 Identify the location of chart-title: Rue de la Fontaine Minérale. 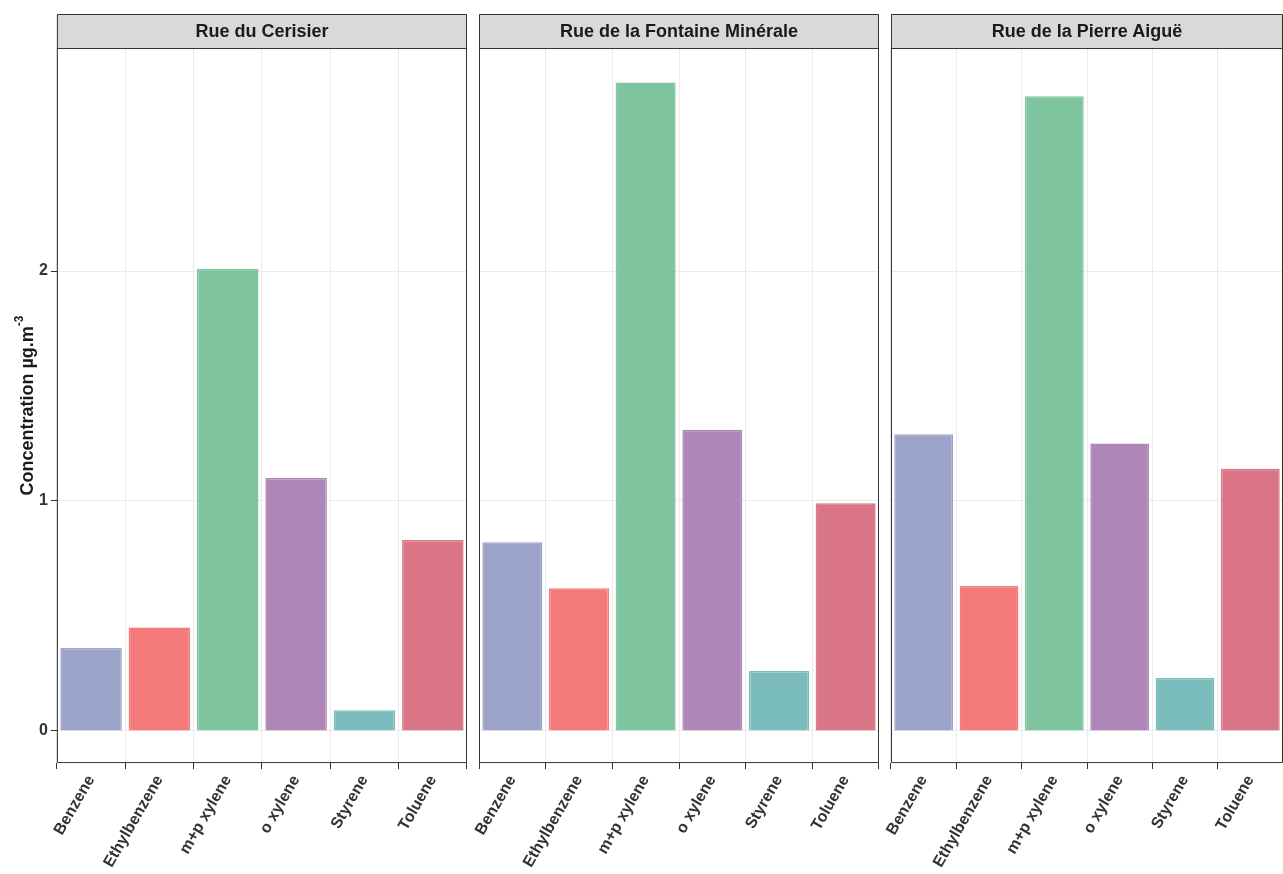
(679, 30).